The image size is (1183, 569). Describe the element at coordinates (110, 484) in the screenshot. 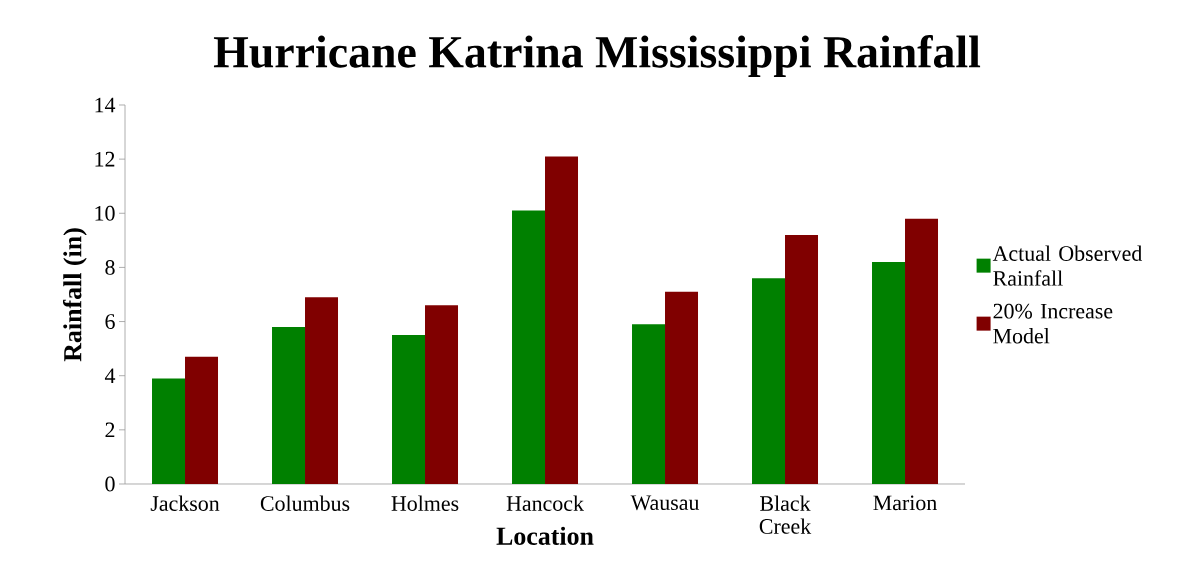

I see `y-tick-label: 0` at that location.